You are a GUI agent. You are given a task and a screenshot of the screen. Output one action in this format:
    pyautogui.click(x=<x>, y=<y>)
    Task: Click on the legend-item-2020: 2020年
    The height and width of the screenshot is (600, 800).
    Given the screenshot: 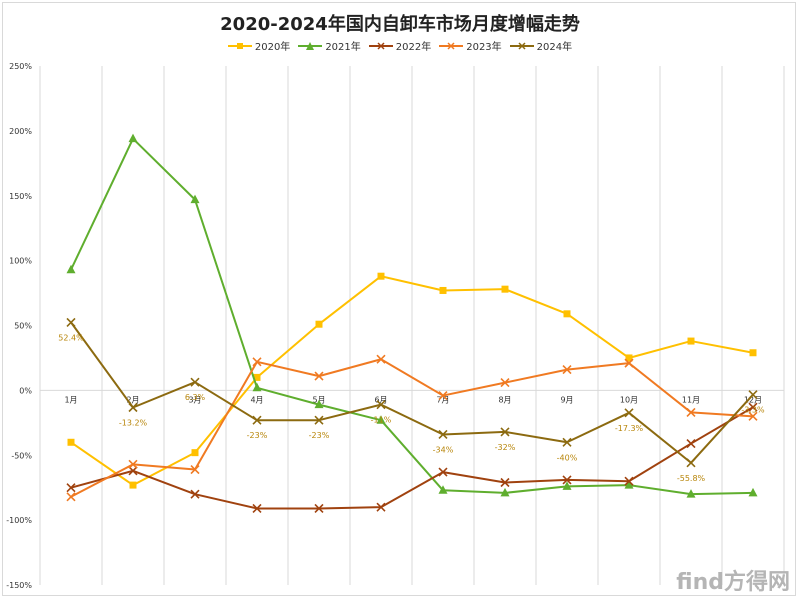 What is the action you would take?
    pyautogui.click(x=259, y=45)
    